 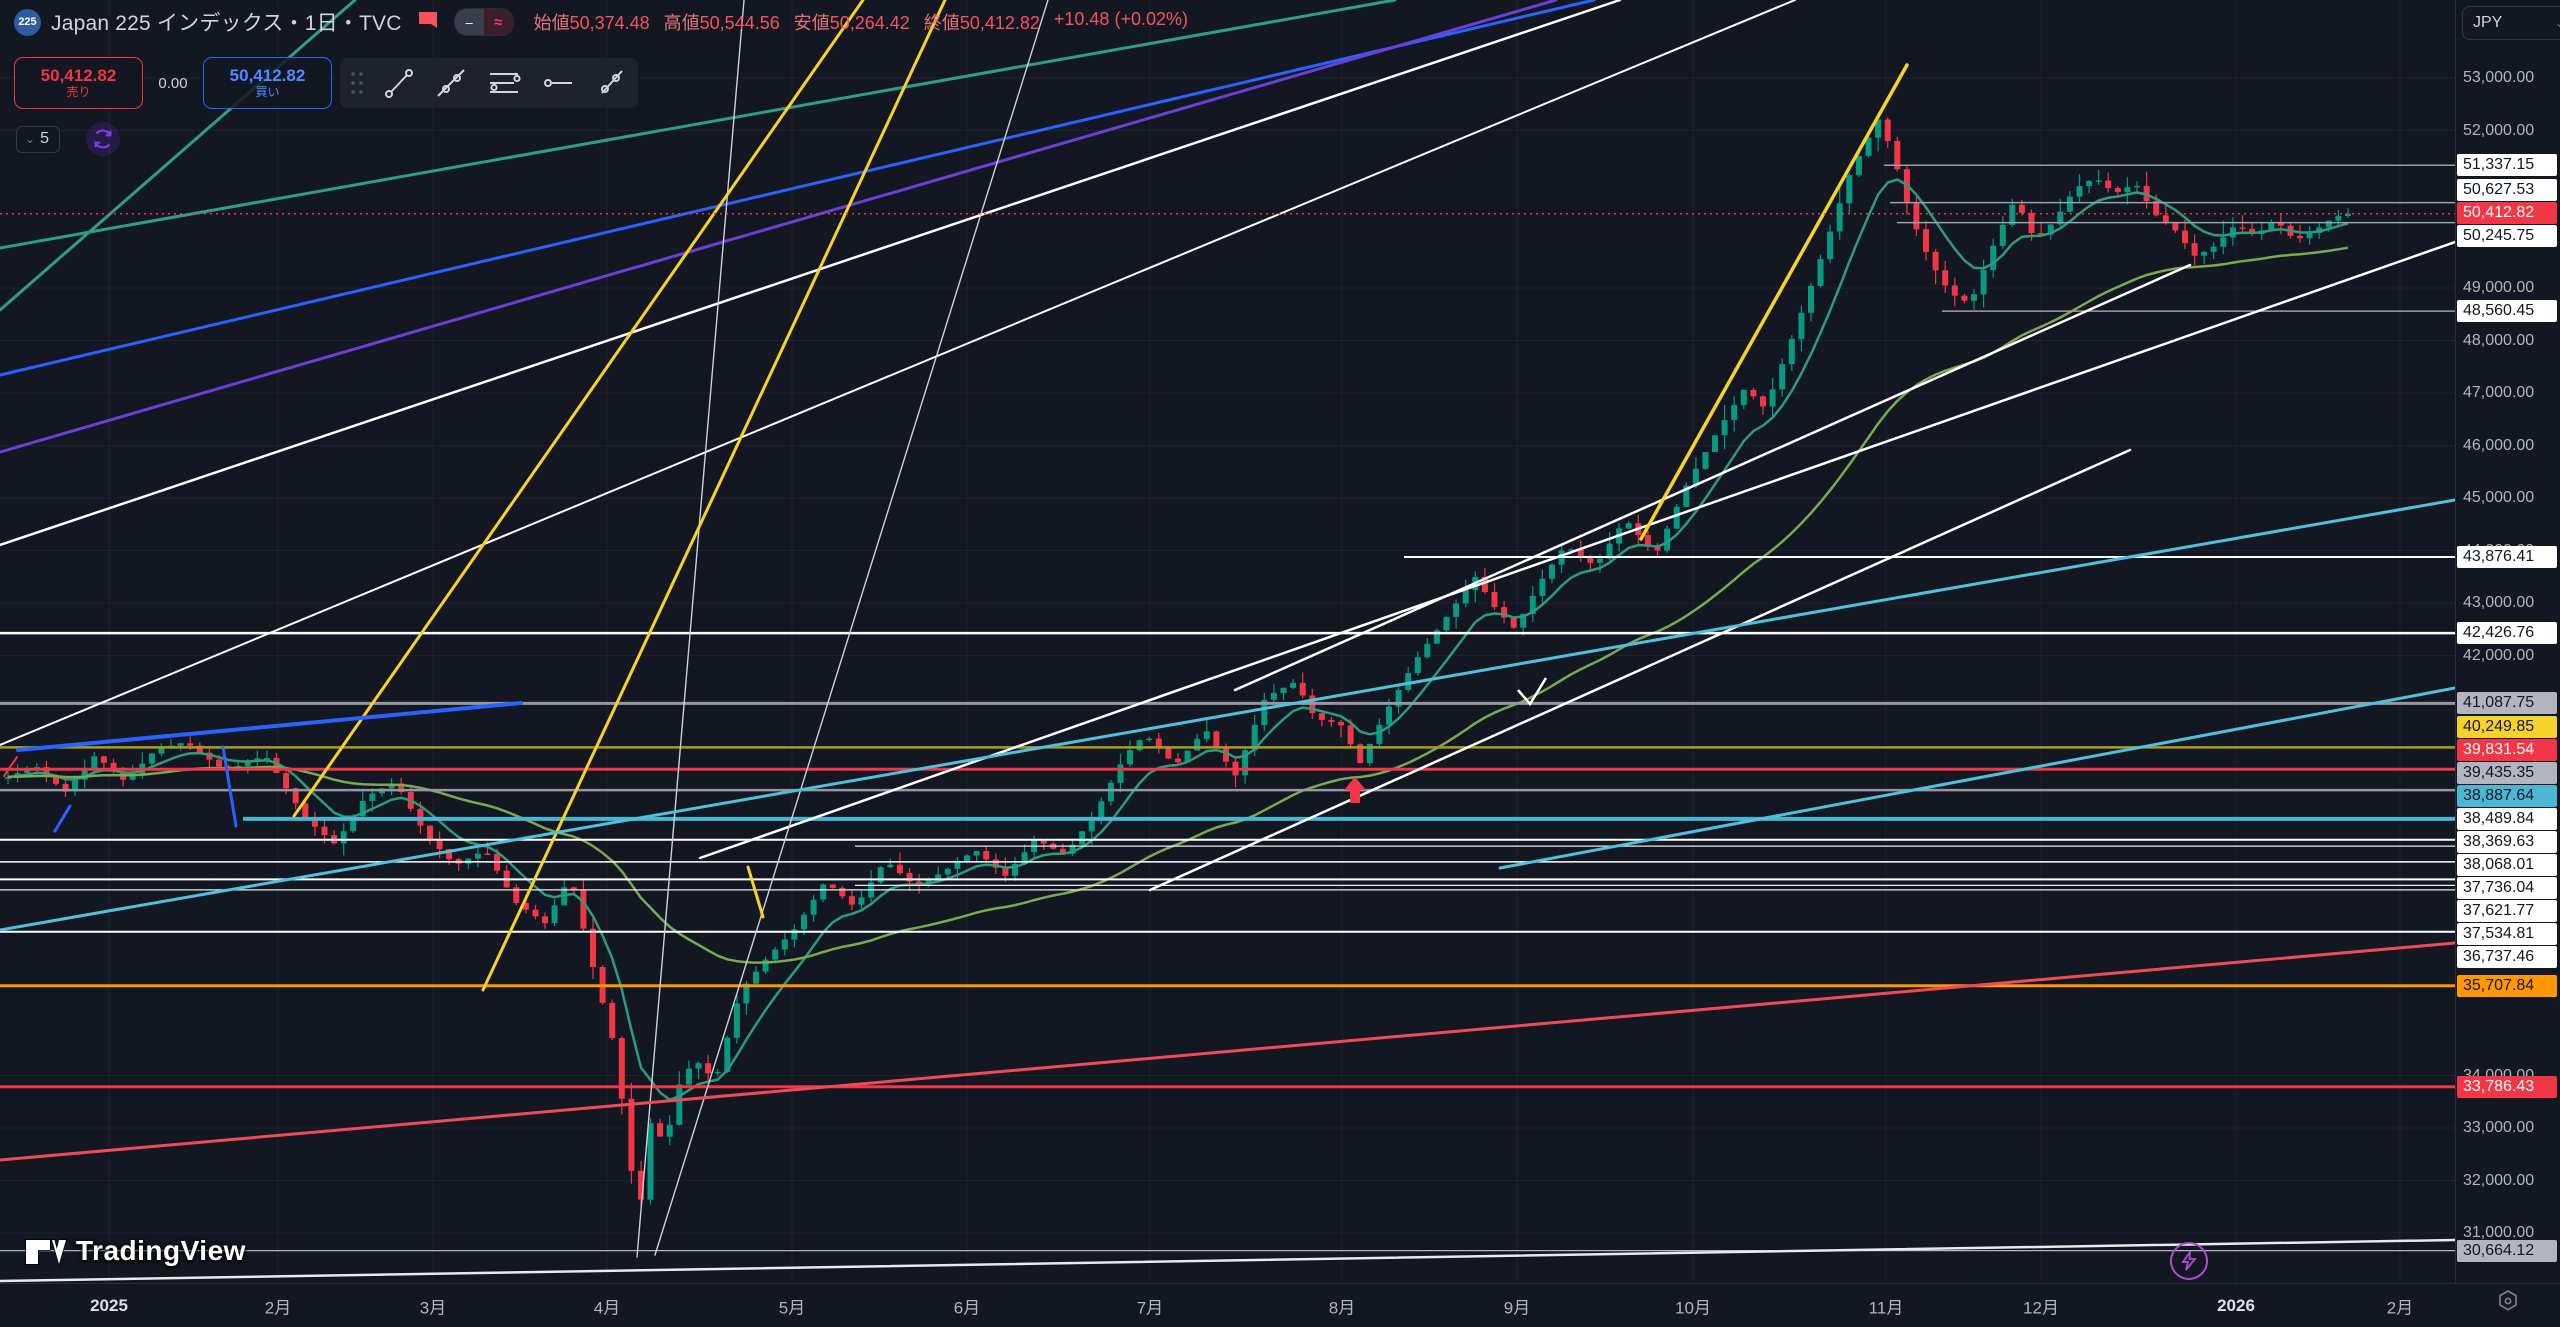 What do you see at coordinates (792, 1308) in the screenshot?
I see `time-tick: 5月` at bounding box center [792, 1308].